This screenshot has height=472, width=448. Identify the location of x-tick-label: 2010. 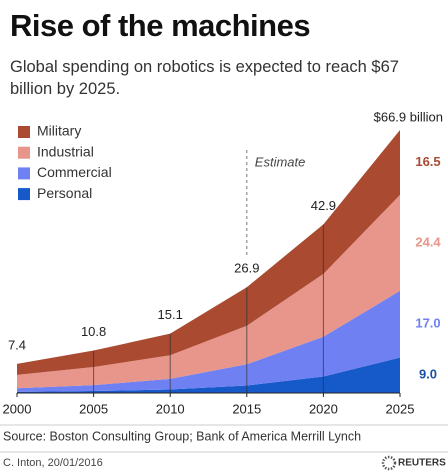
(170, 408).